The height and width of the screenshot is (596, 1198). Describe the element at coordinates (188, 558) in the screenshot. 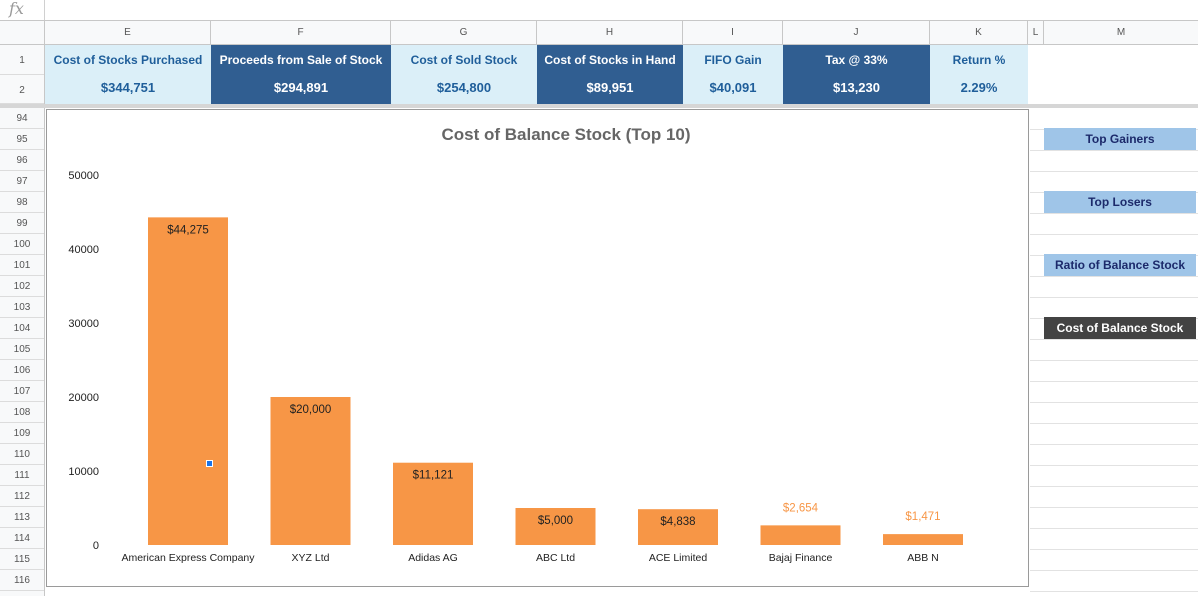

I see `x-category-label: American Express Company` at that location.